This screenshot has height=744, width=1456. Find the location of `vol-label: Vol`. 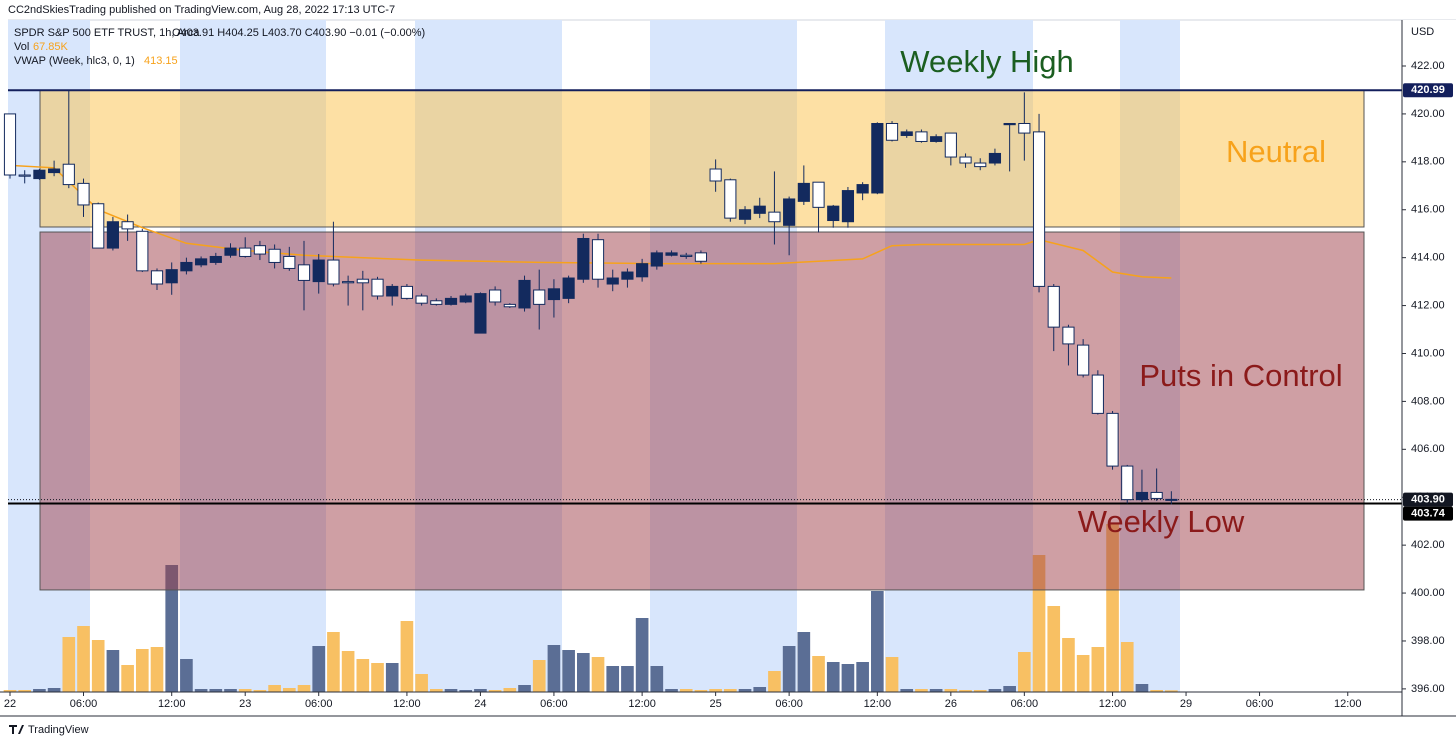

vol-label: Vol is located at coordinates (21, 47).